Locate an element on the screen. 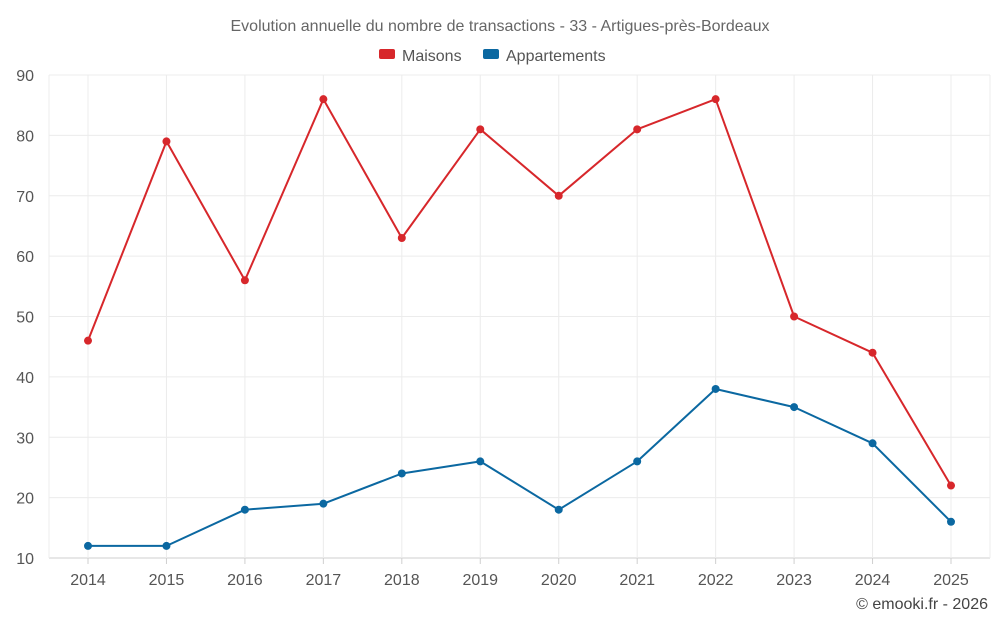 The width and height of the screenshot is (1000, 625). y-tick-label: 50 is located at coordinates (25, 318).